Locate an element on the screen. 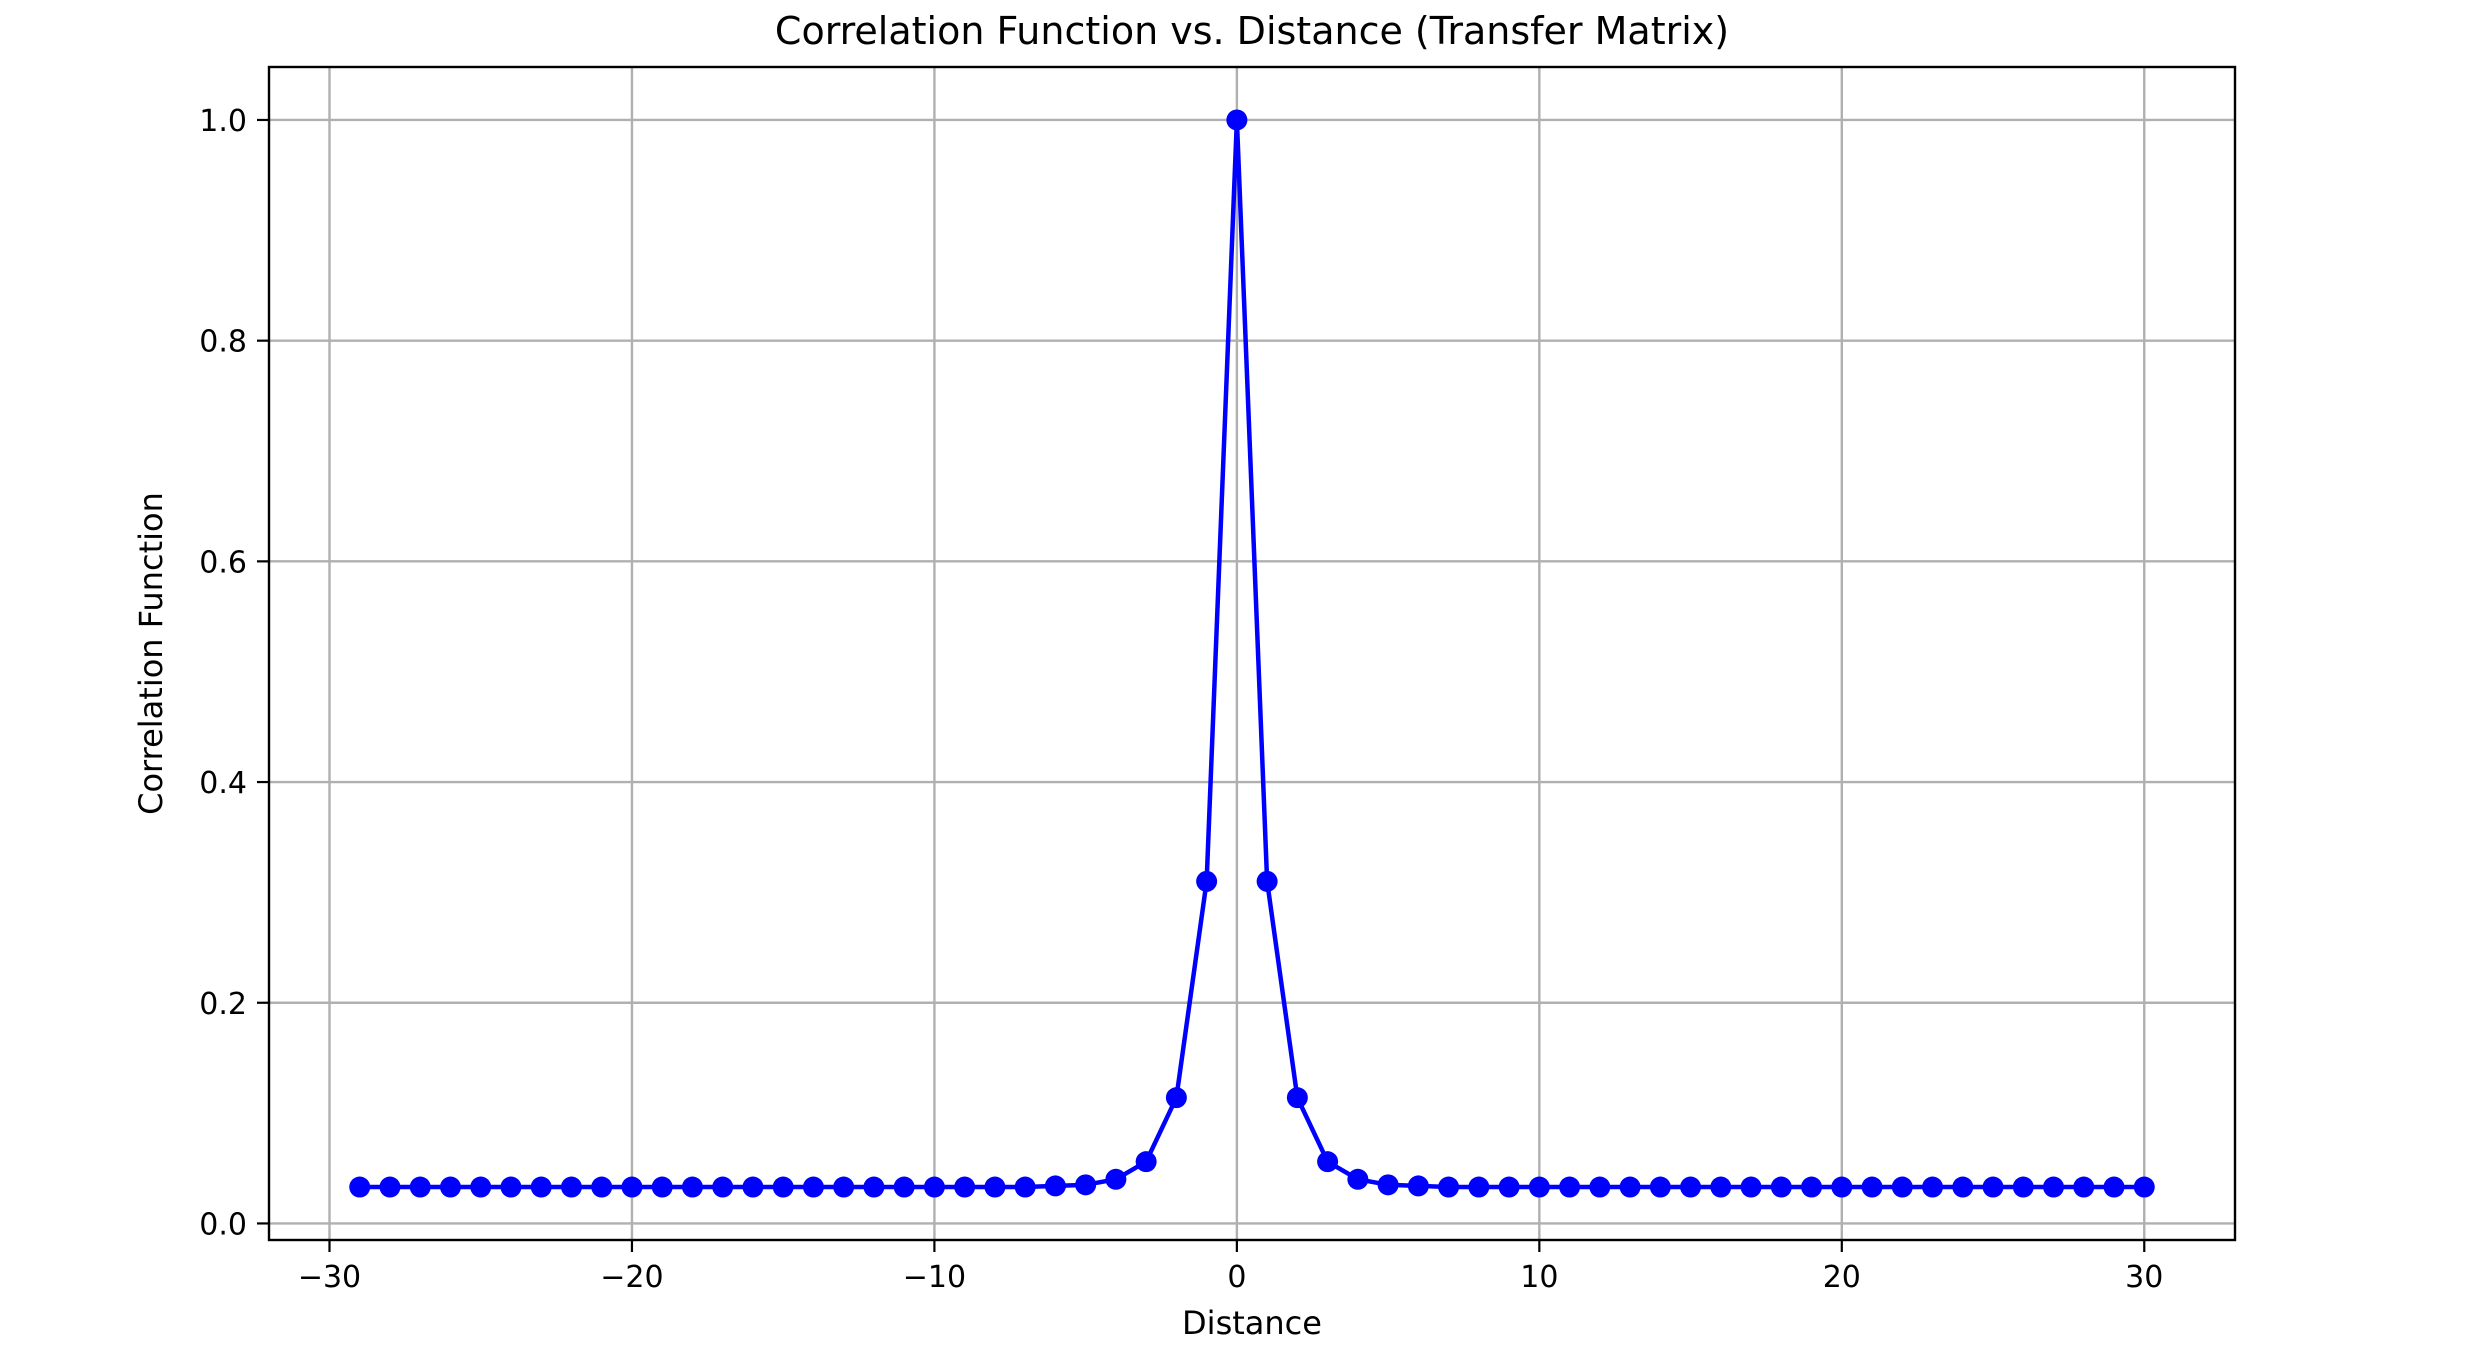 Image resolution: width=2487 pixels, height=1367 pixels. y-tick-label: 1.0 is located at coordinates (223, 121).